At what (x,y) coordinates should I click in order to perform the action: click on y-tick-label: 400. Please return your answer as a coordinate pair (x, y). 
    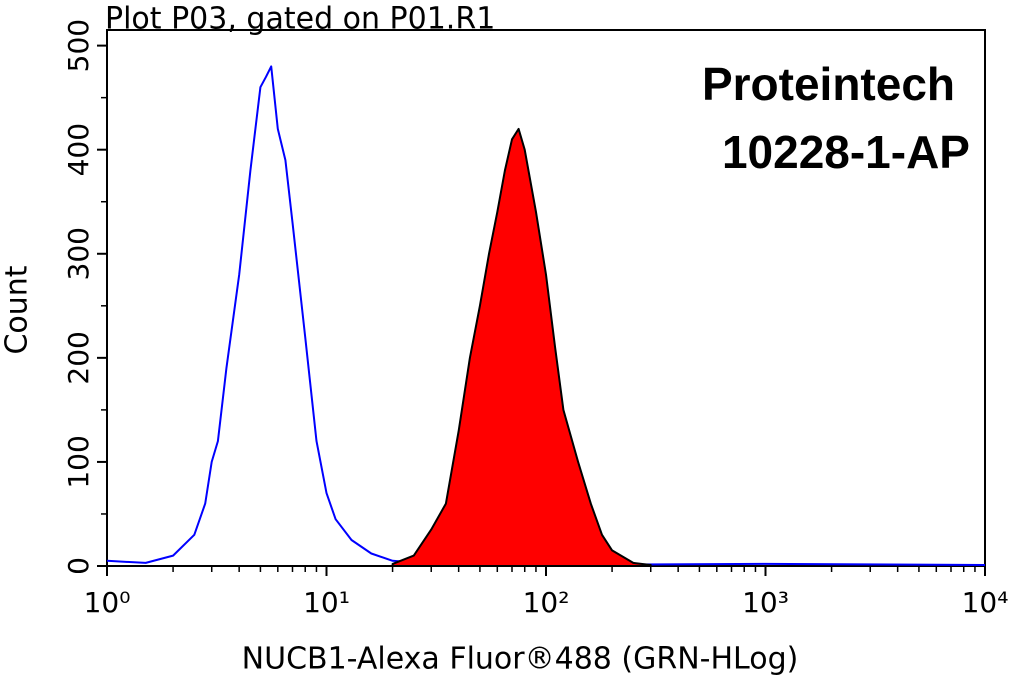
    Looking at the image, I should click on (78, 149).